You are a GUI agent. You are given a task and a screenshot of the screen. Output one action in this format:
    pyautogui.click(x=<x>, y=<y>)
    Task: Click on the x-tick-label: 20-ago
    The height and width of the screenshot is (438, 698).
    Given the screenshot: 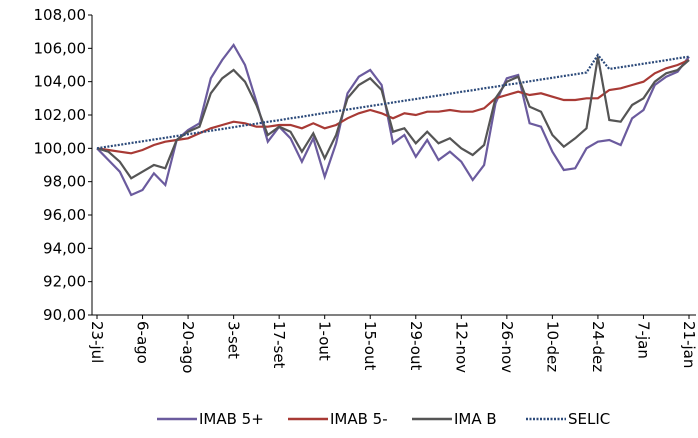 What is the action you would take?
    pyautogui.click(x=188, y=347)
    